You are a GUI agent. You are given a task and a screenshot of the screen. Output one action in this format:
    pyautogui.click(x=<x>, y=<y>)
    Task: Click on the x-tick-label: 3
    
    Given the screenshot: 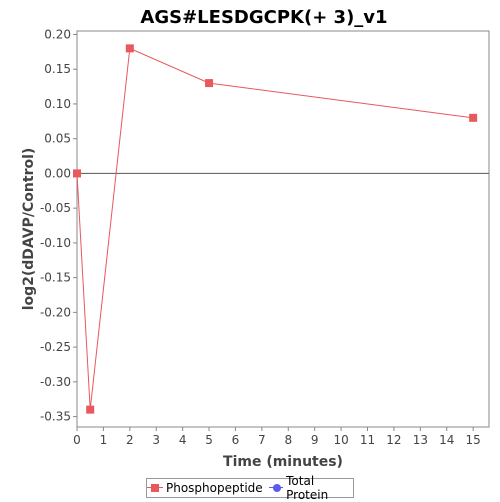 What is the action you would take?
    pyautogui.click(x=156, y=440)
    